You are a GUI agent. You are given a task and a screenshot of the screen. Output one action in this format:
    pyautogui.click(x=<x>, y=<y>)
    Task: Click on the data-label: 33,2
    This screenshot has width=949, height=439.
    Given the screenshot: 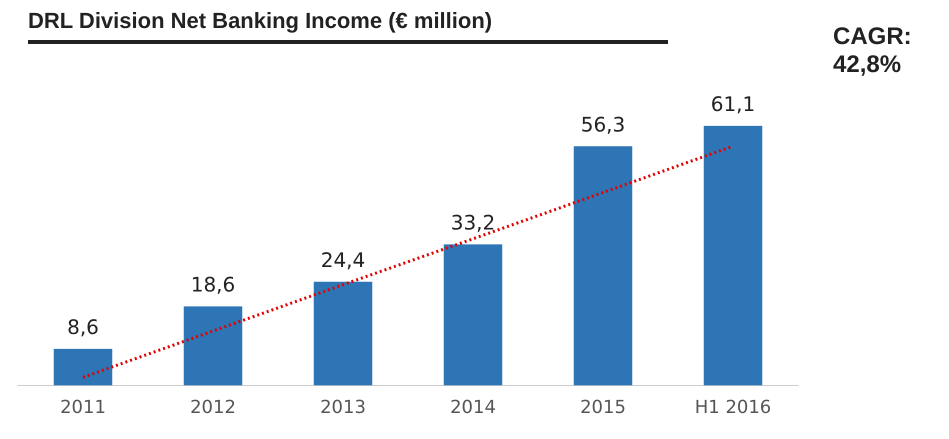 What is the action you would take?
    pyautogui.click(x=473, y=222)
    